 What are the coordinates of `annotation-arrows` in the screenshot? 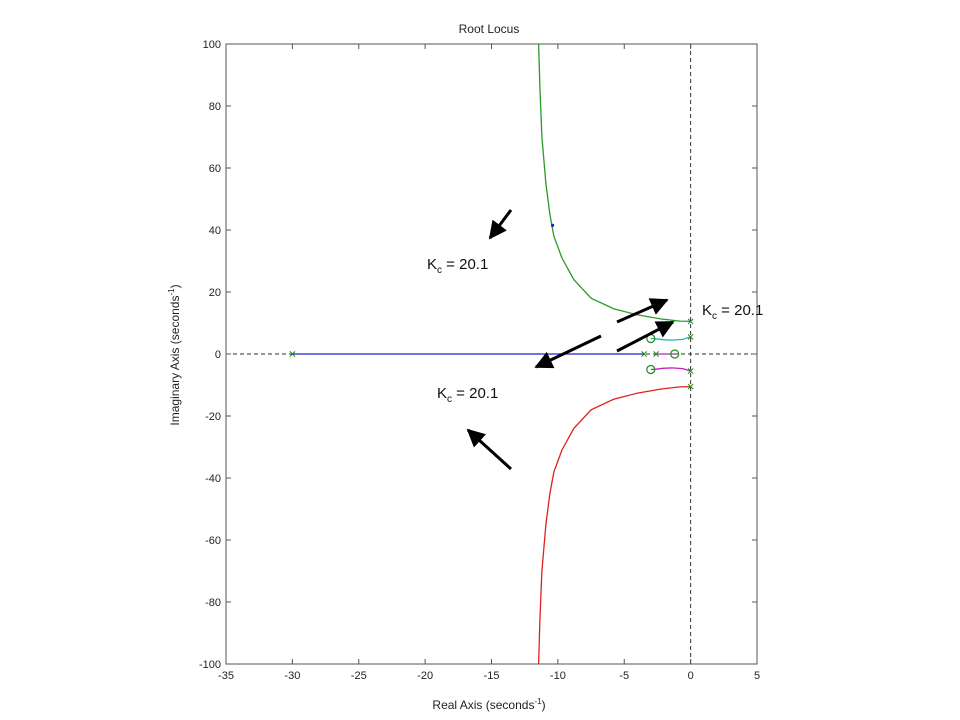 It's located at (570, 340).